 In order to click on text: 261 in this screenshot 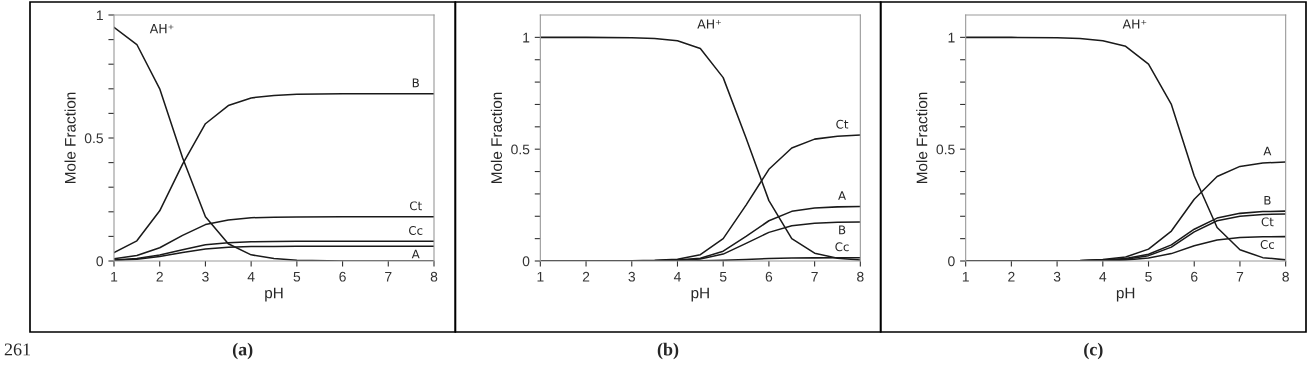, I will do `click(17, 349)`.